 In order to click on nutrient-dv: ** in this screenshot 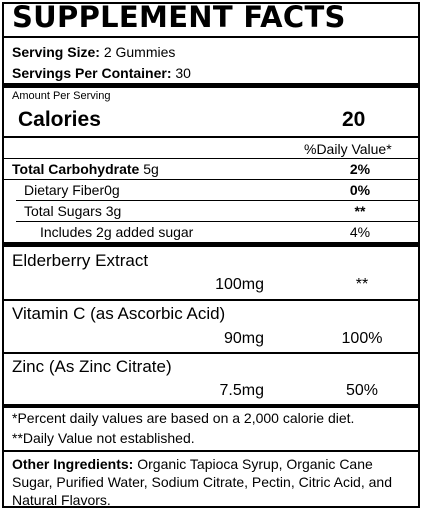, I will do `click(360, 211)`.